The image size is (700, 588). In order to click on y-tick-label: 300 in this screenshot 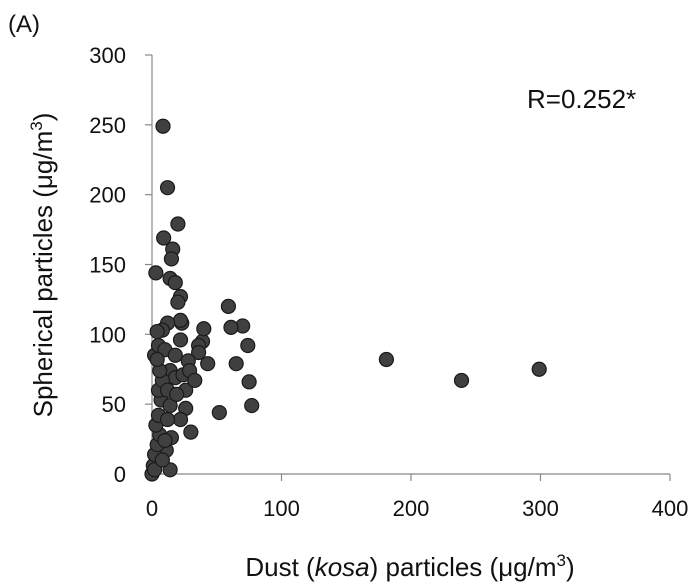, I will do `click(107, 55)`.